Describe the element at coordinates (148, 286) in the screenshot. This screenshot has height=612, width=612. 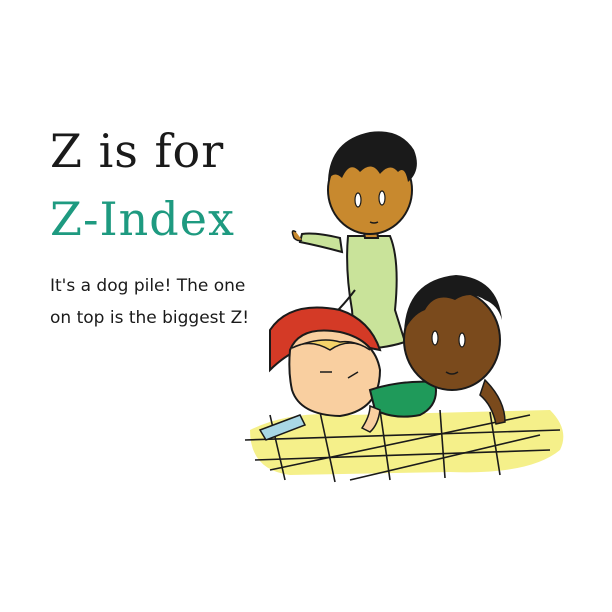
I see `caption-line-1: It's a dog pile! The one` at that location.